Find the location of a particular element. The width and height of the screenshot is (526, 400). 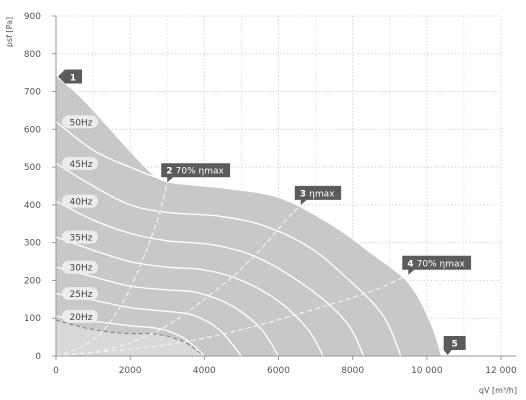

hz-label: 45Hz is located at coordinates (81, 165).